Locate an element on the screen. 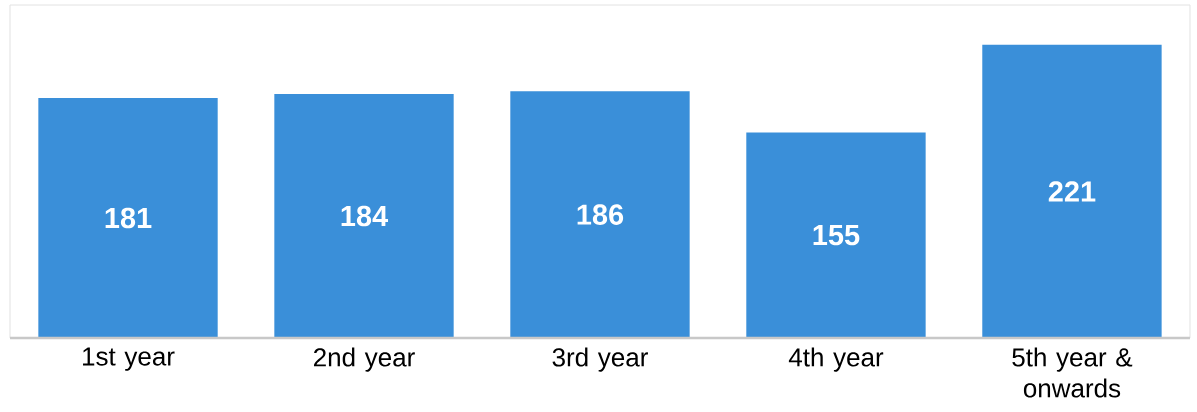  x-tick-label: 4th year is located at coordinates (836, 359).